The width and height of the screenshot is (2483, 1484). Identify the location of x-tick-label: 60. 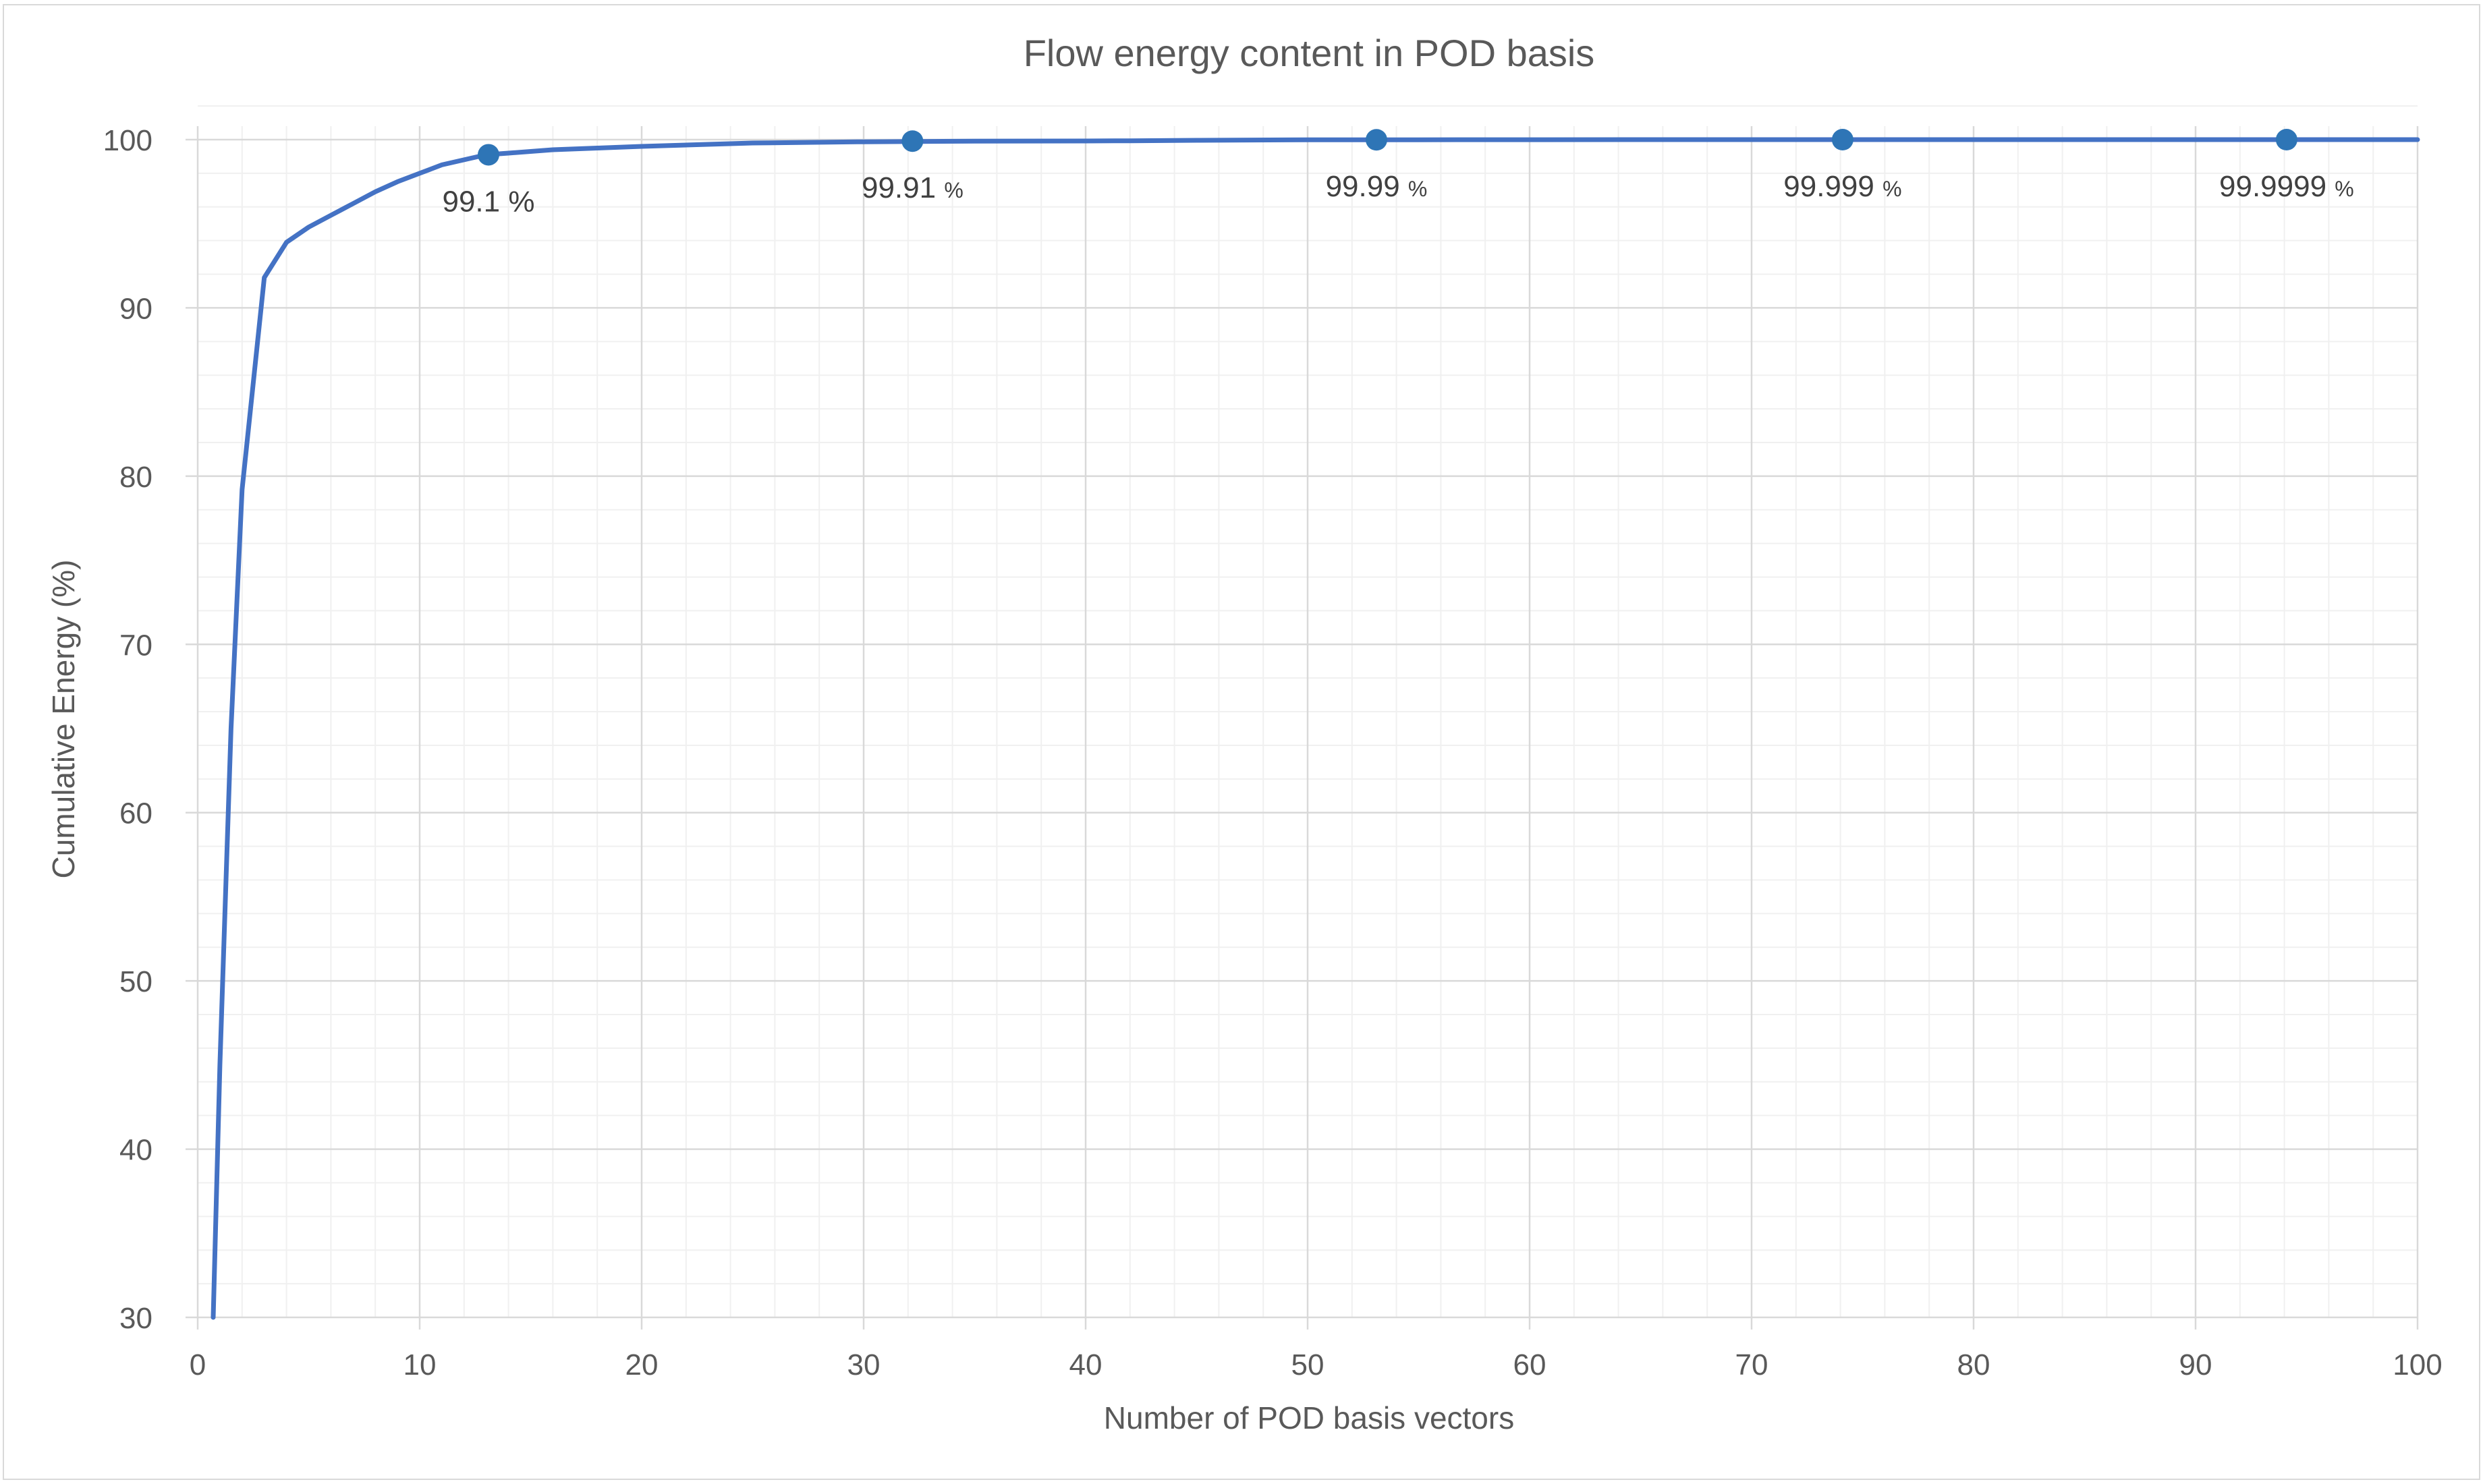
(1529, 1364).